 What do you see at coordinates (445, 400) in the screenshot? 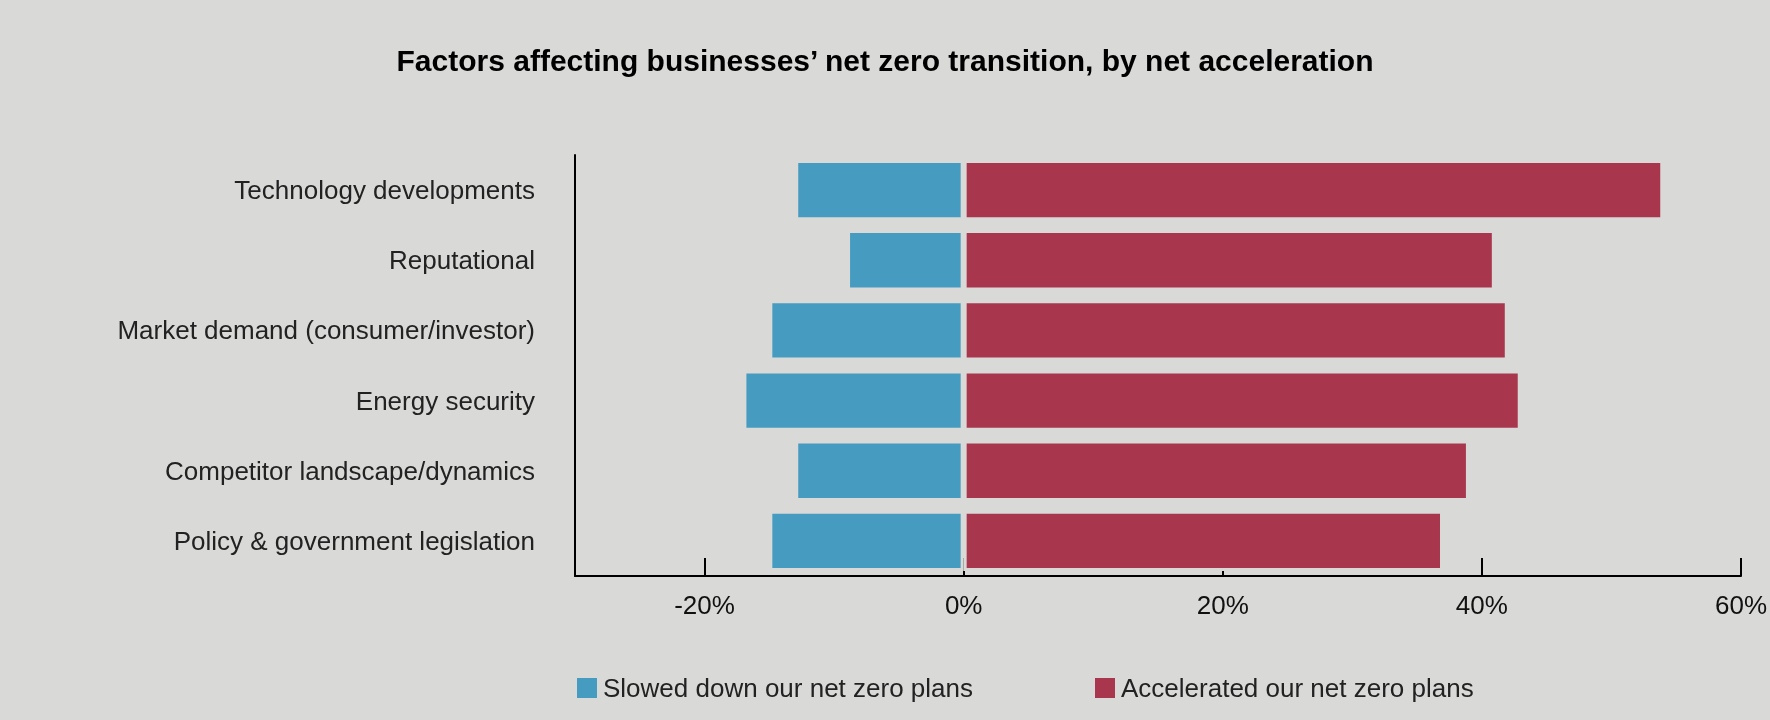
I see `y-tick-label: Energy security` at bounding box center [445, 400].